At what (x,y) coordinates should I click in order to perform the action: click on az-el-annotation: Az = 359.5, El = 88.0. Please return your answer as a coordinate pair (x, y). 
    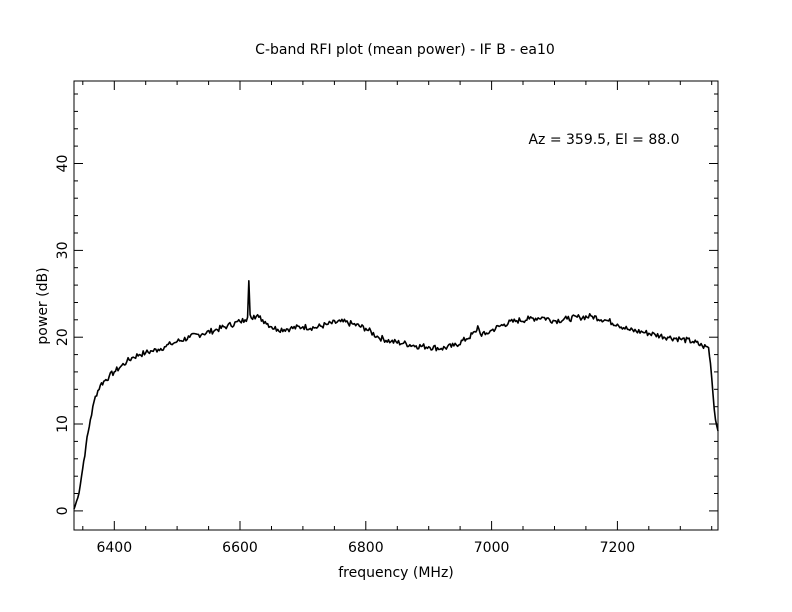
    Looking at the image, I should click on (603, 140).